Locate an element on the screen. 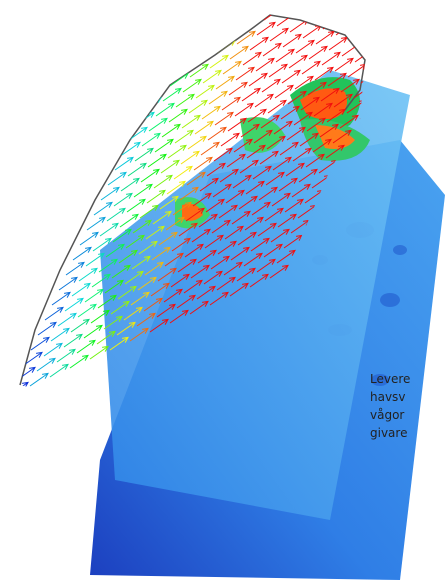 Image resolution: width=446 pixels, height=585 pixels. caption-line: givare is located at coordinates (388, 433).